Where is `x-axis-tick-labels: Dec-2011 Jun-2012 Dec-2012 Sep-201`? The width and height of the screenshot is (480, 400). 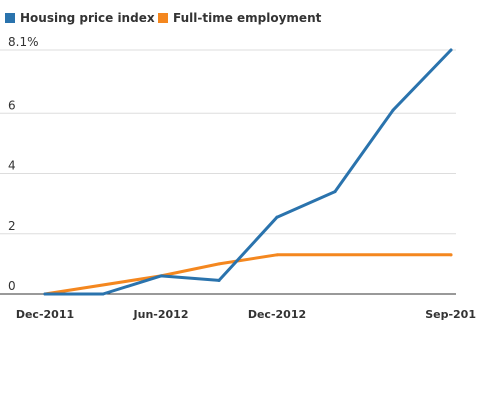 x-axis-tick-labels: Dec-2011 Jun-2012 Dec-2012 Sep-201 is located at coordinates (246, 314).